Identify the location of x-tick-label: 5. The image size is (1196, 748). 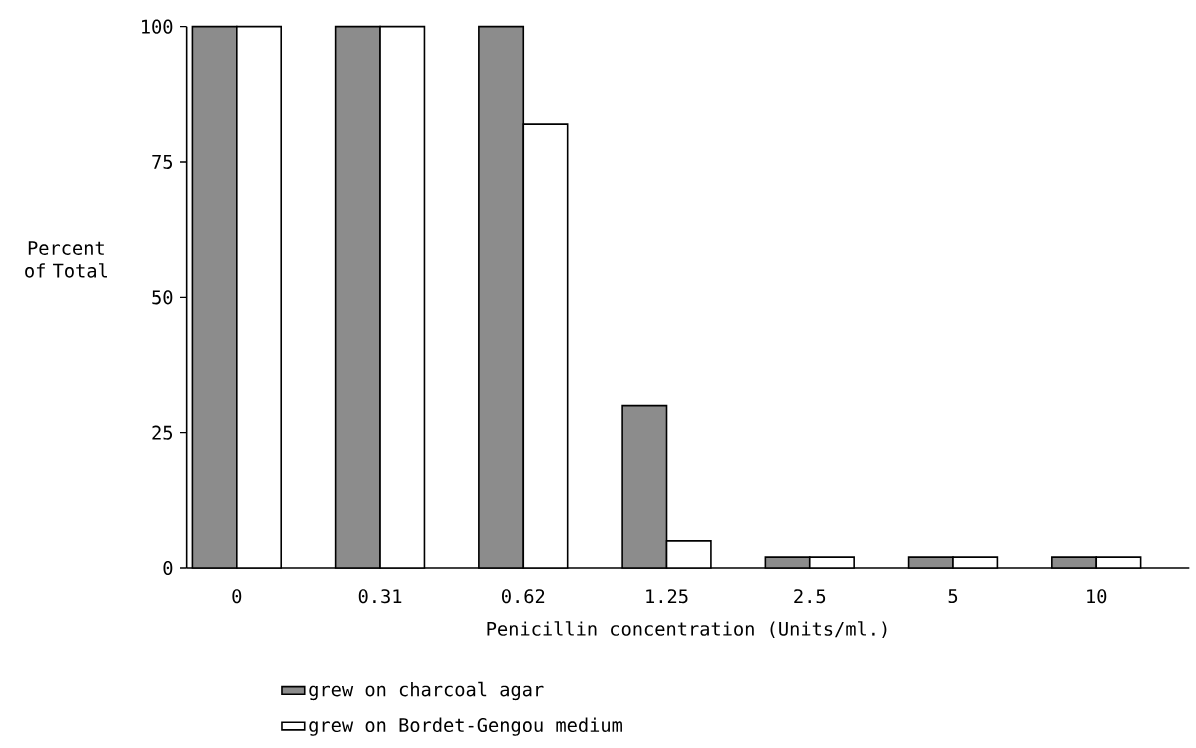
(953, 596).